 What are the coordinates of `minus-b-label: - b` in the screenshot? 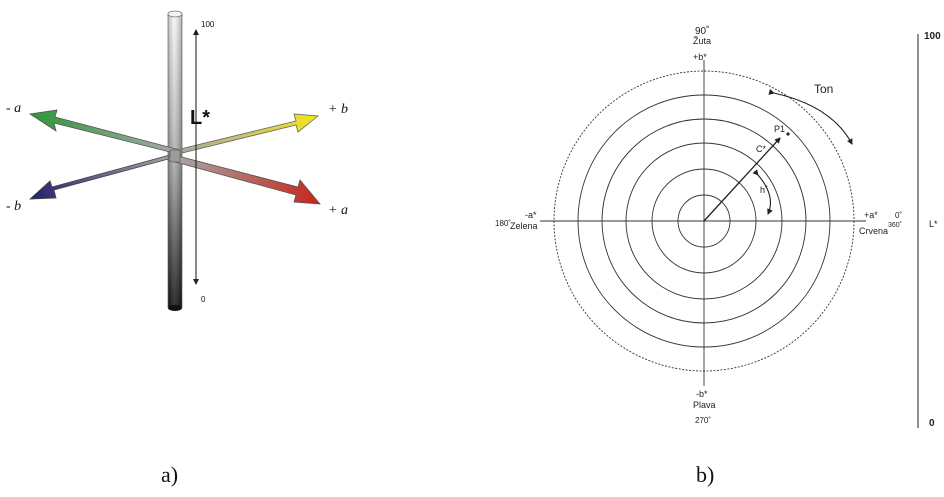 It's located at (13, 206).